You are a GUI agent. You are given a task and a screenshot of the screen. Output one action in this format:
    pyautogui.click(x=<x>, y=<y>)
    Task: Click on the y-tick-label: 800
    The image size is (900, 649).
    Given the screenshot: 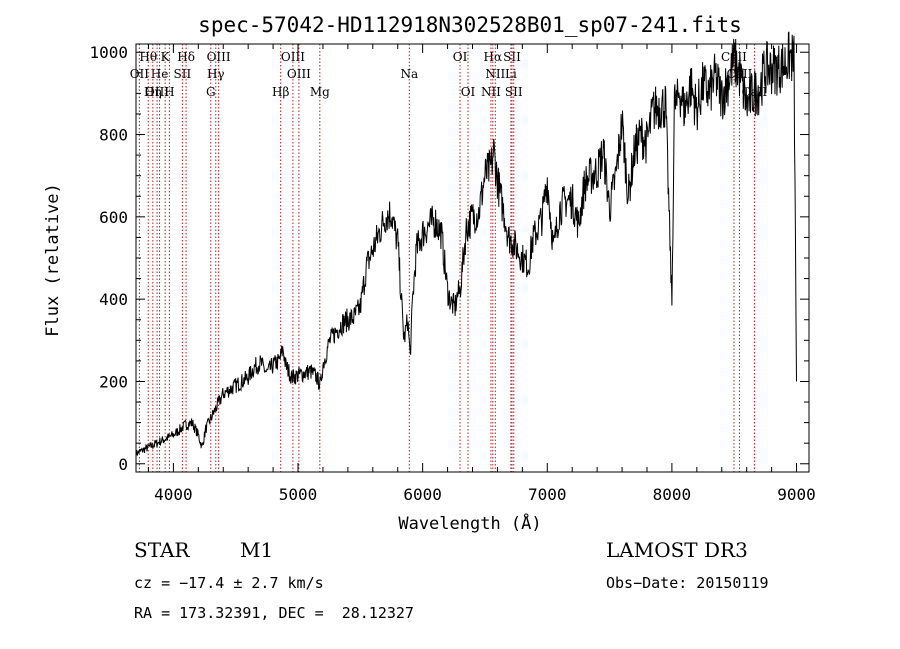 What is the action you would take?
    pyautogui.click(x=113, y=135)
    